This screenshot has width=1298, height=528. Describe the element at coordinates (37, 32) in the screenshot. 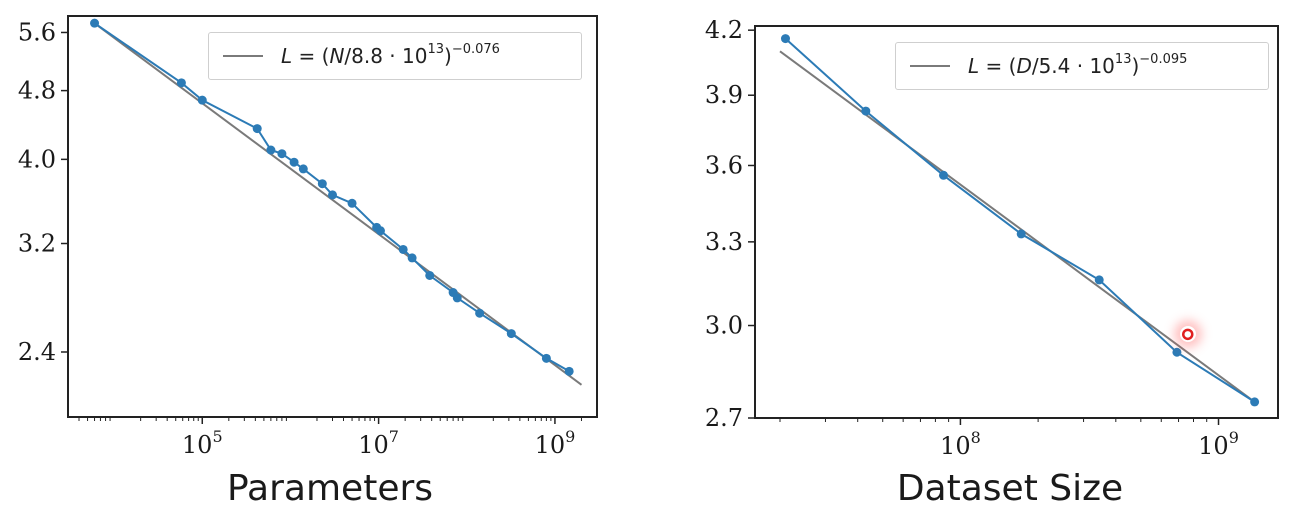

I see `y-tick-label: 5.6` at that location.